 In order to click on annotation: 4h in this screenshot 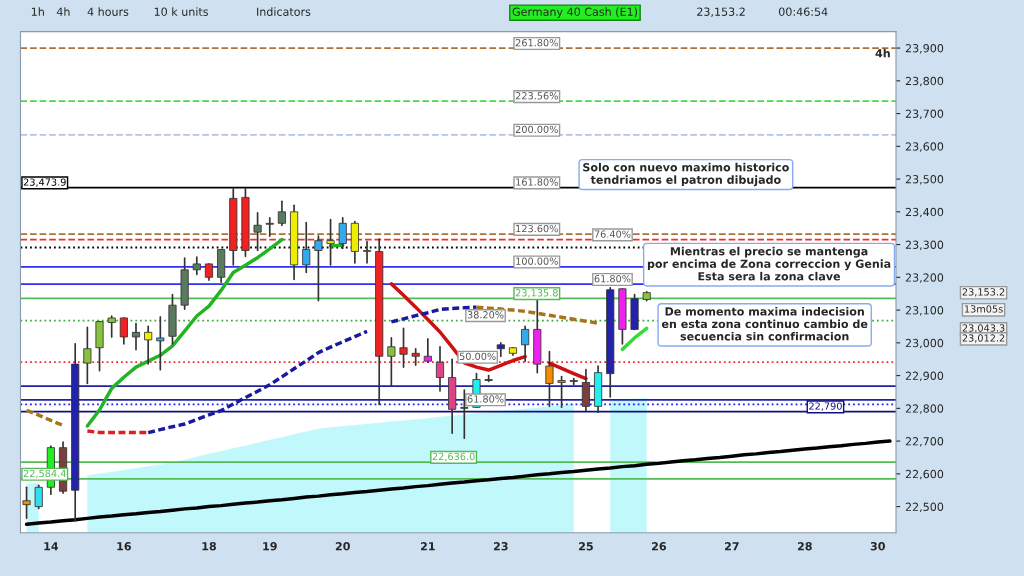, I will do `click(882, 53)`.